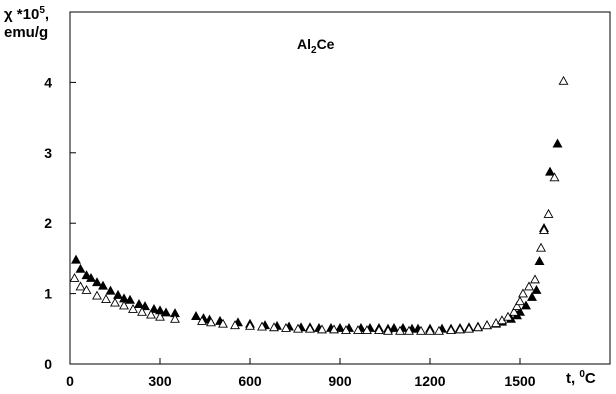 The height and width of the screenshot is (394, 616). I want to click on y-axis-ticks: 0 1 2 3 4, so click(60, 223).